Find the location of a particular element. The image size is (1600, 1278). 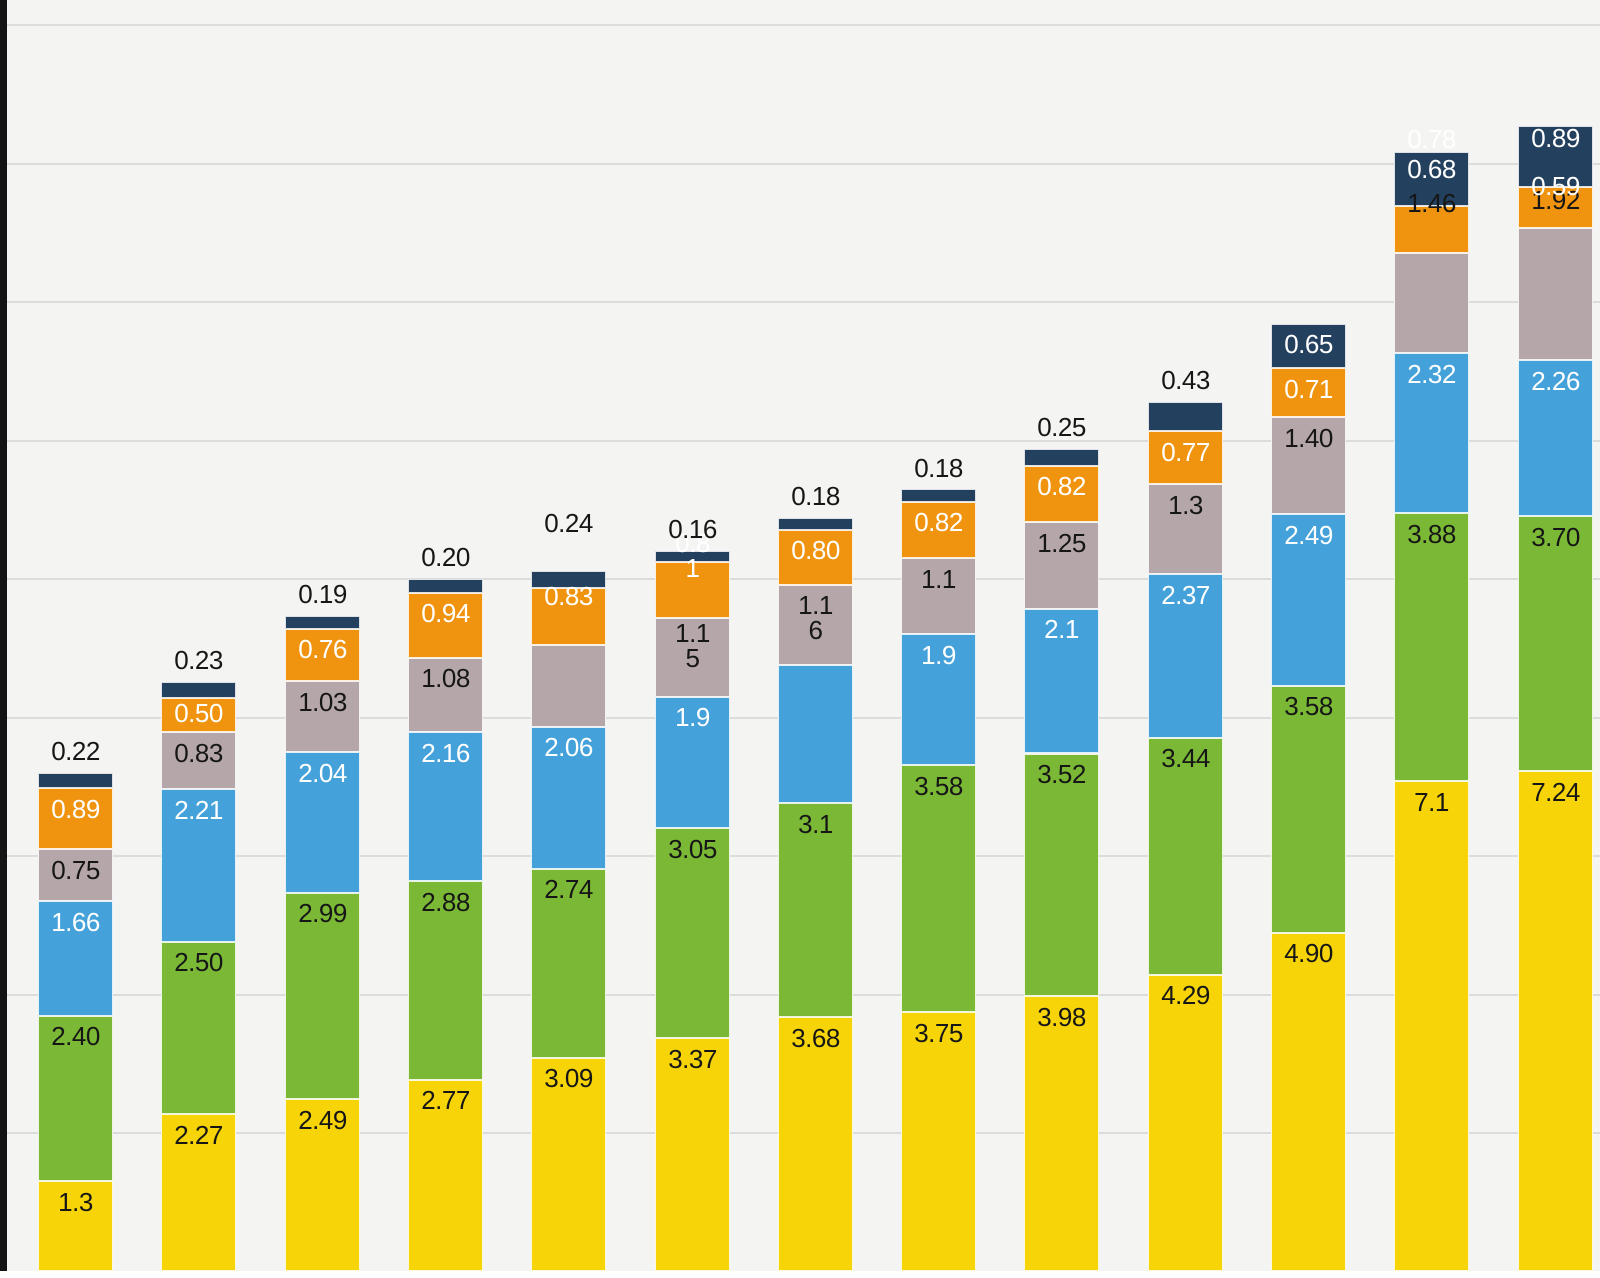

bar-4-segment-orange is located at coordinates (445, 625).